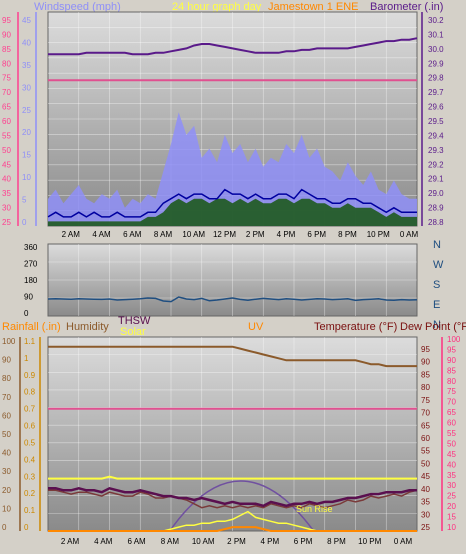 The image size is (466, 554). I want to click on humidity-tick: 0.5, so click(30, 442).